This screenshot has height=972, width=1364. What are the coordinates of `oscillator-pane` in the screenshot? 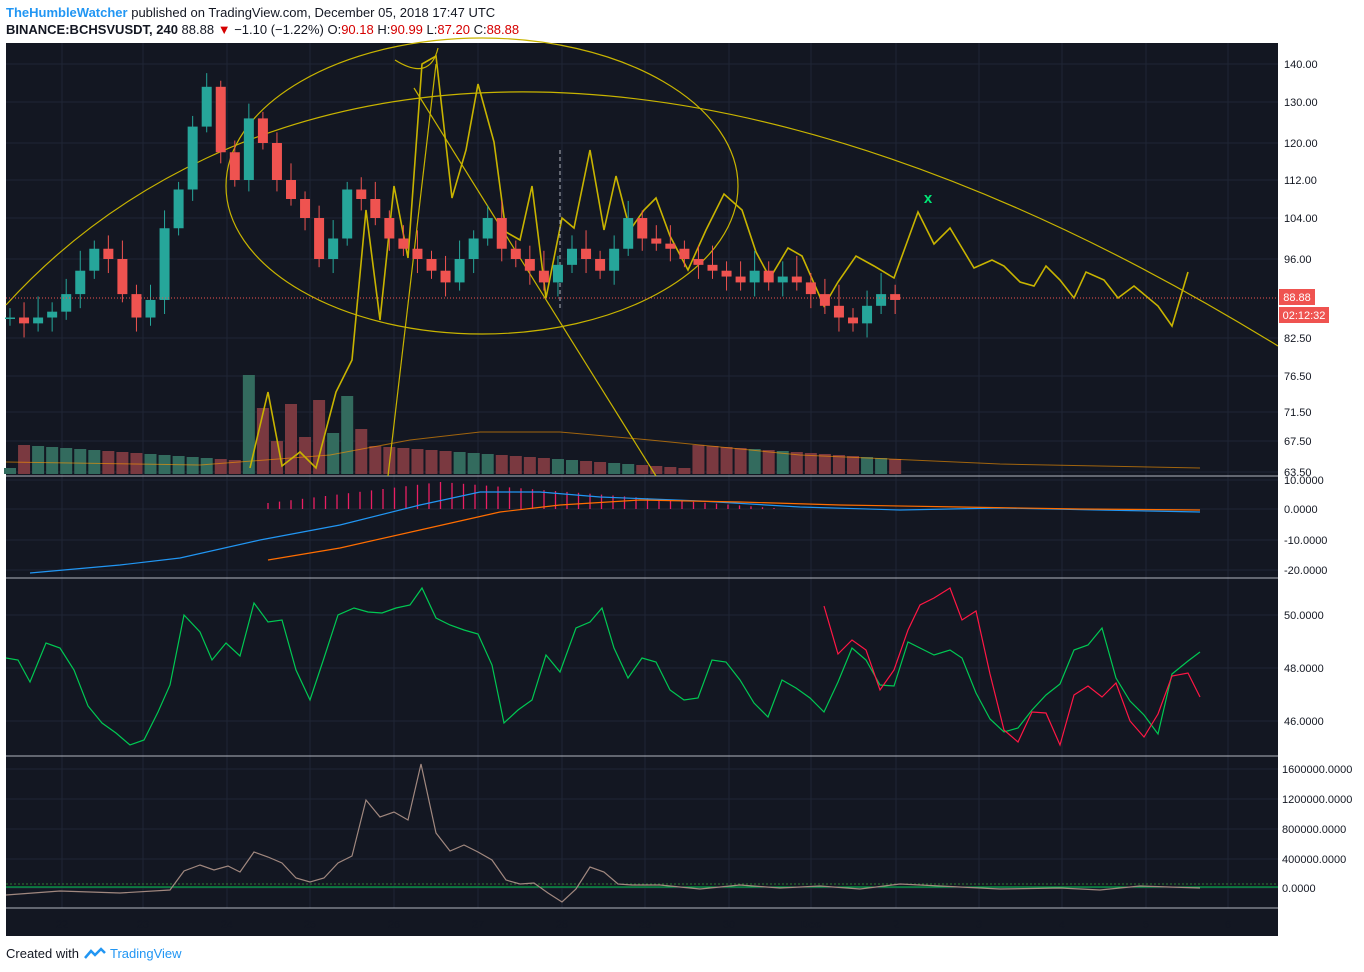 It's located at (641, 833).